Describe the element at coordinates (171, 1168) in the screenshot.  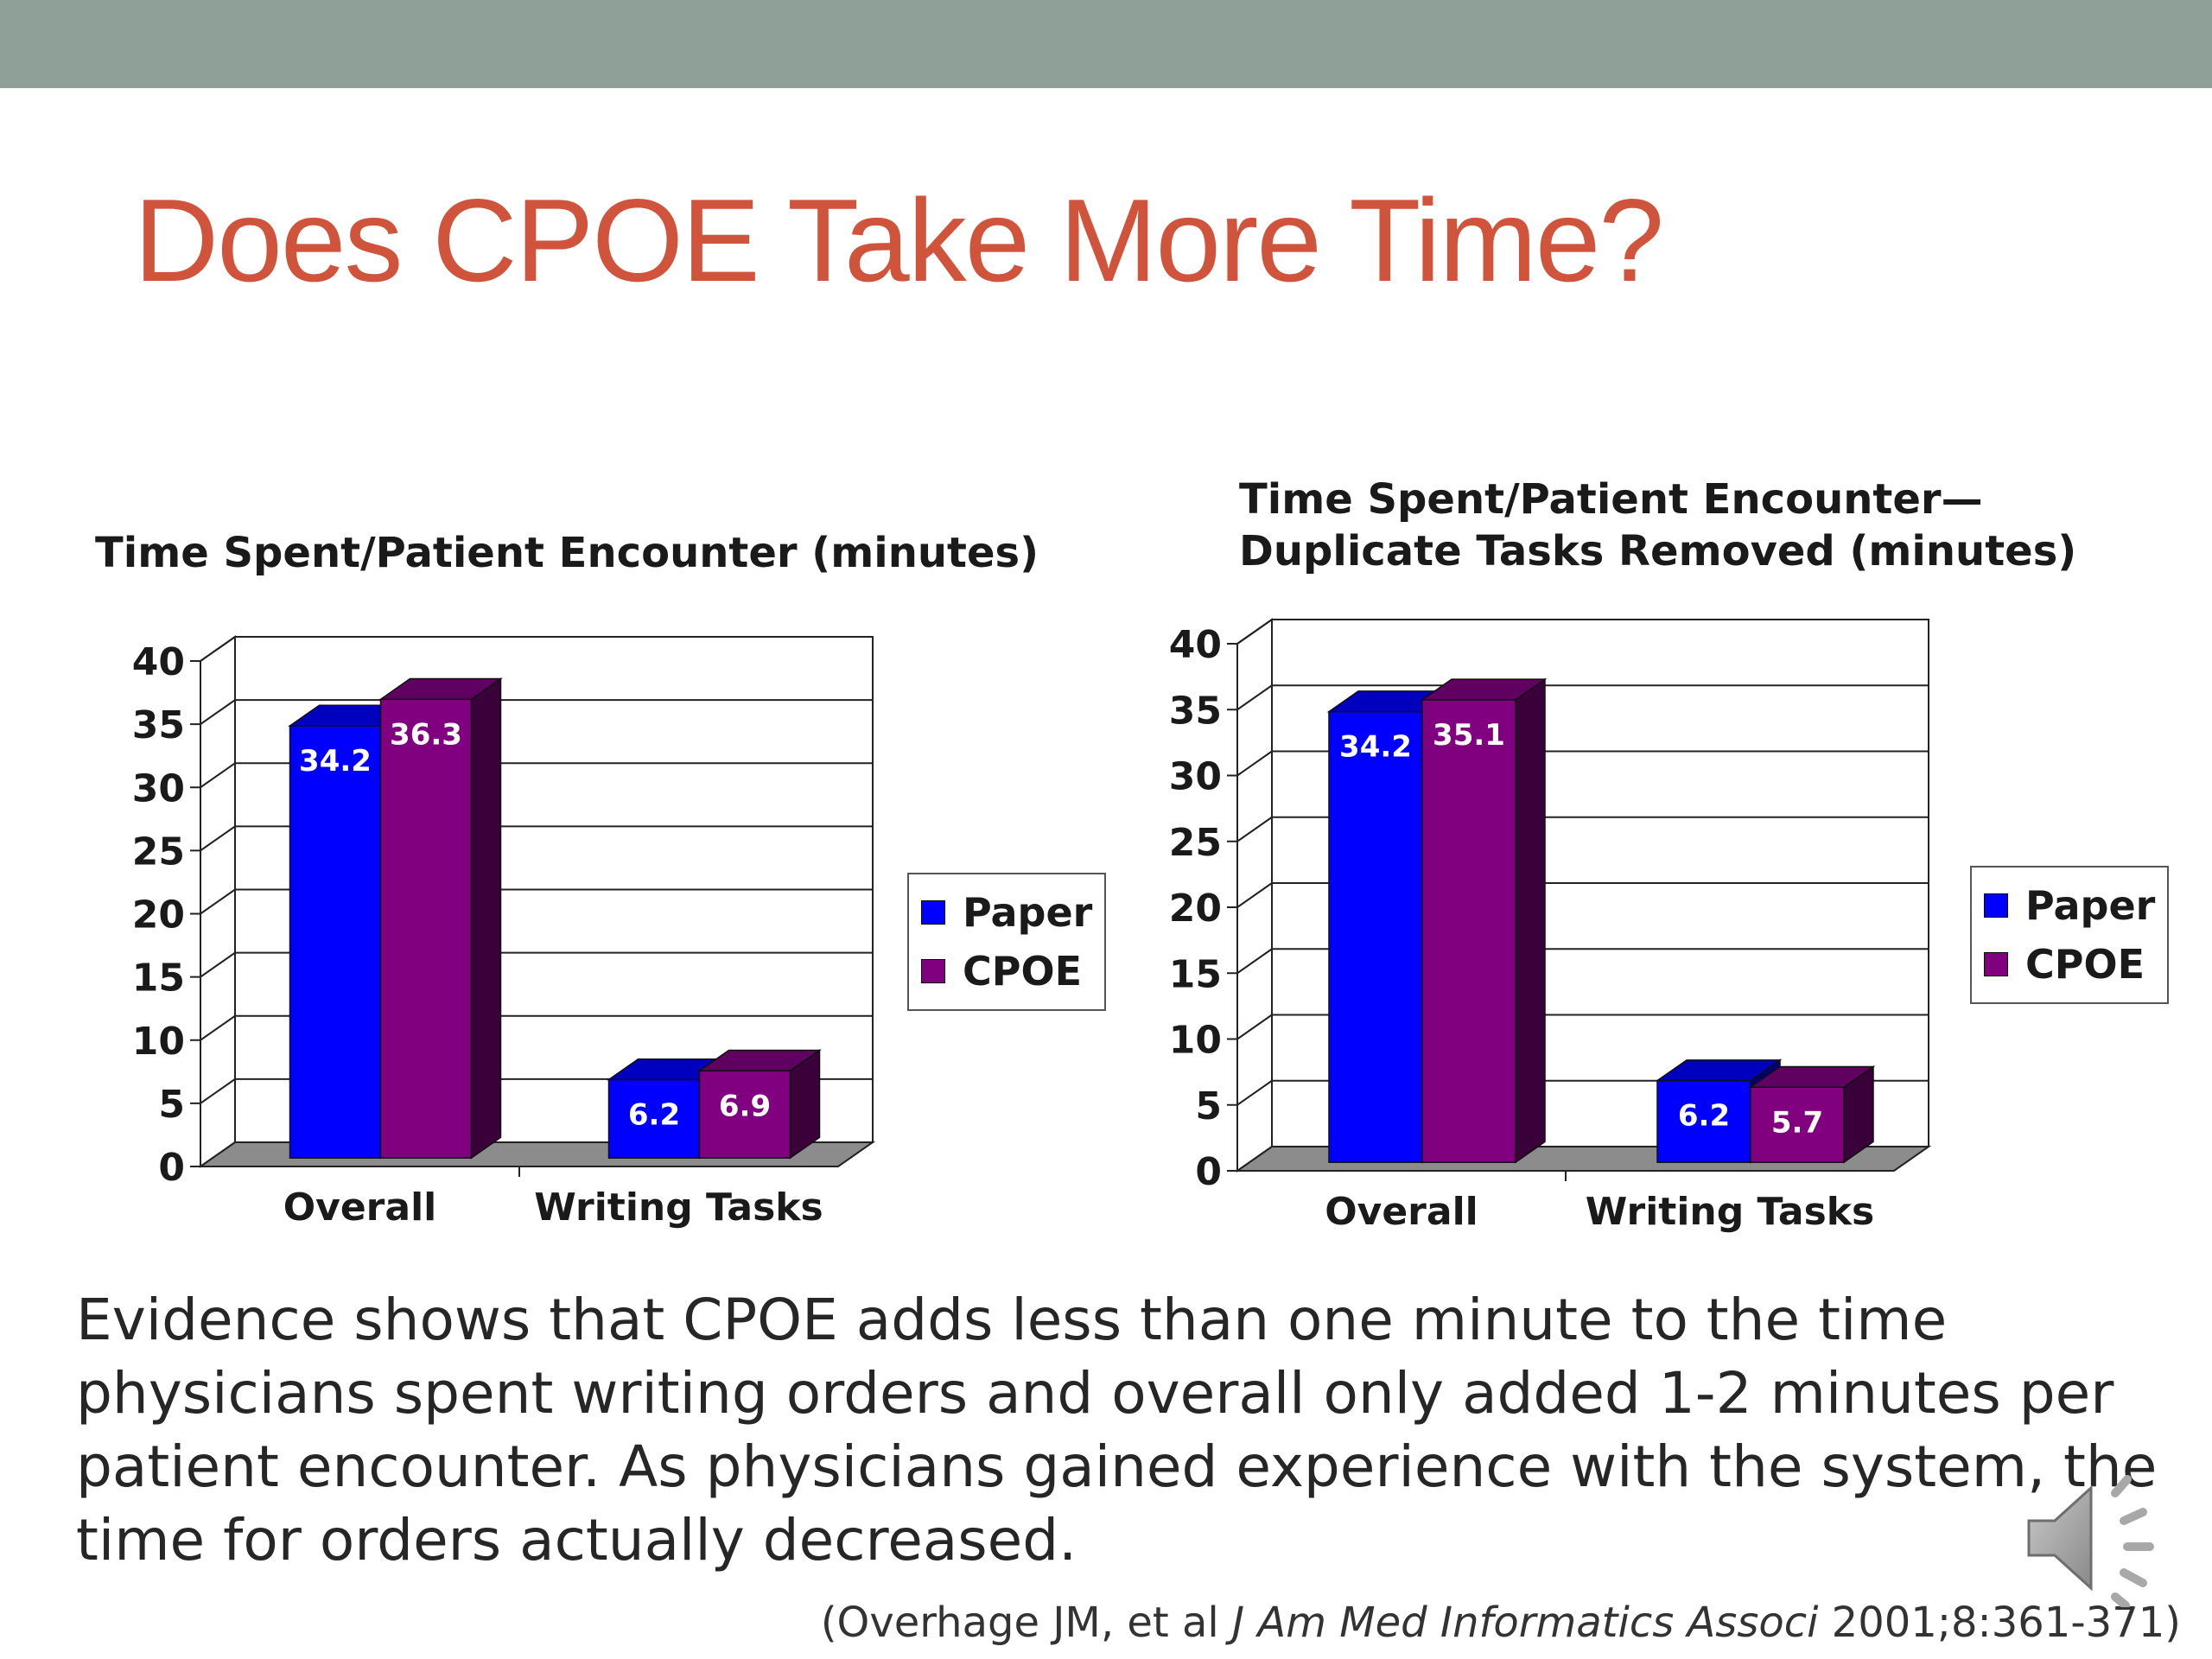
I see `chart-1-y-tick-label: 0` at that location.